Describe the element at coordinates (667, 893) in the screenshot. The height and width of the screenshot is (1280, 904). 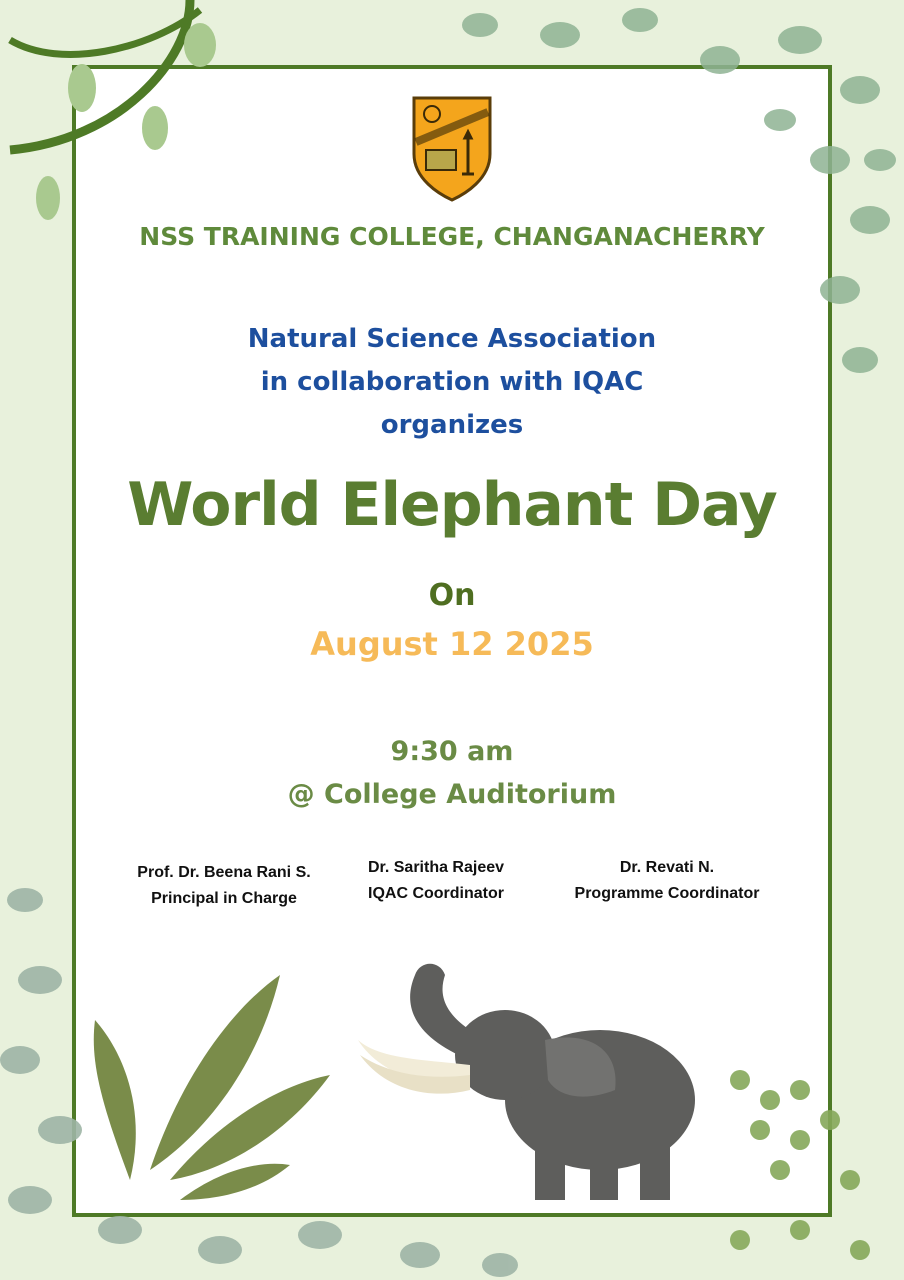
I see `signatory-role: Programme Coordinator` at that location.